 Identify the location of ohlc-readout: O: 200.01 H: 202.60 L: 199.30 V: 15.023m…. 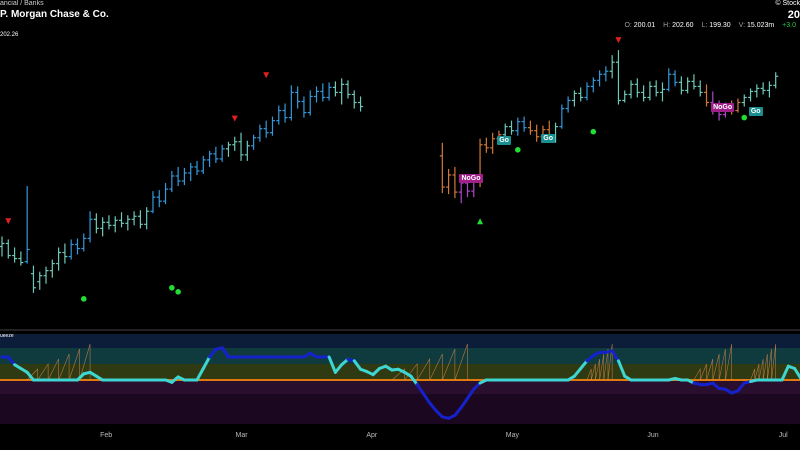
(710, 25).